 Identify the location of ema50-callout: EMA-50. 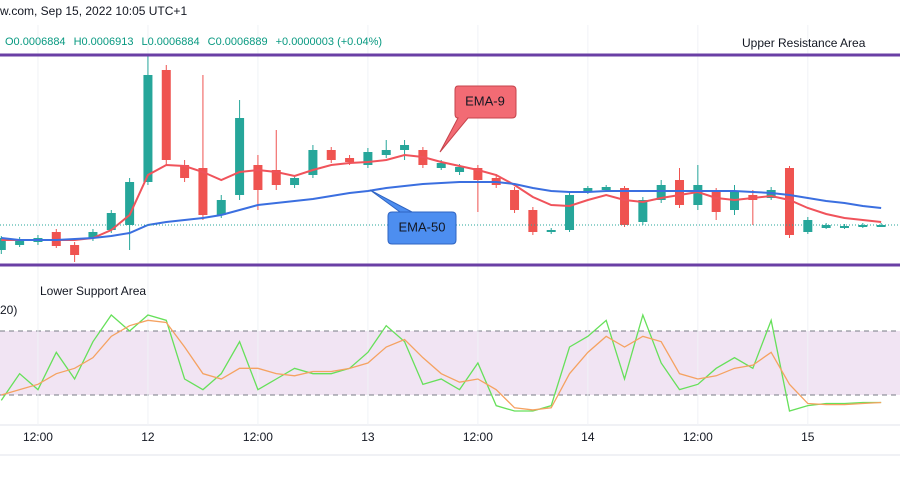
(413, 217).